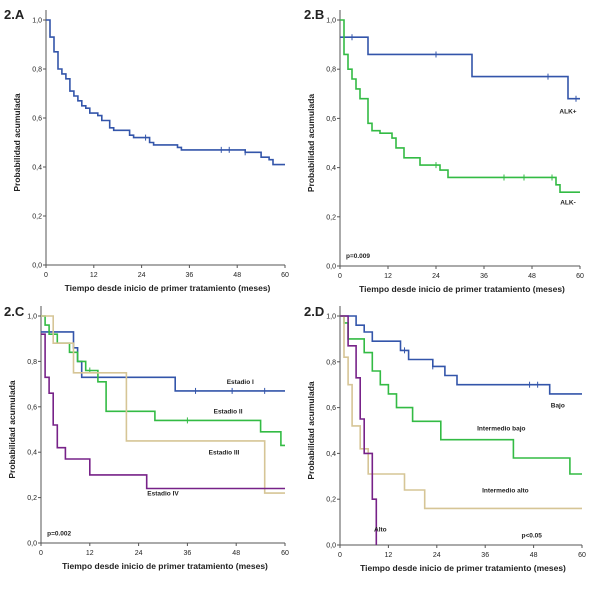 This screenshot has height=589, width=589. I want to click on panel-label: 2.D, so click(314, 311).